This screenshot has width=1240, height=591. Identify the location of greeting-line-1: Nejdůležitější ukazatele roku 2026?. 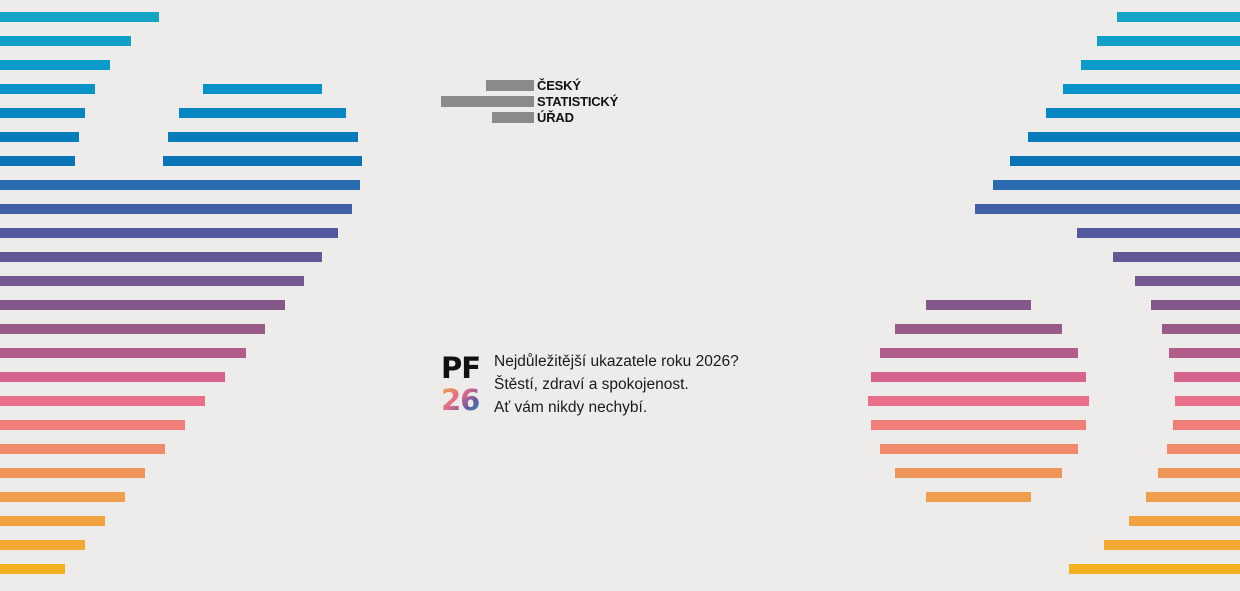
(616, 361).